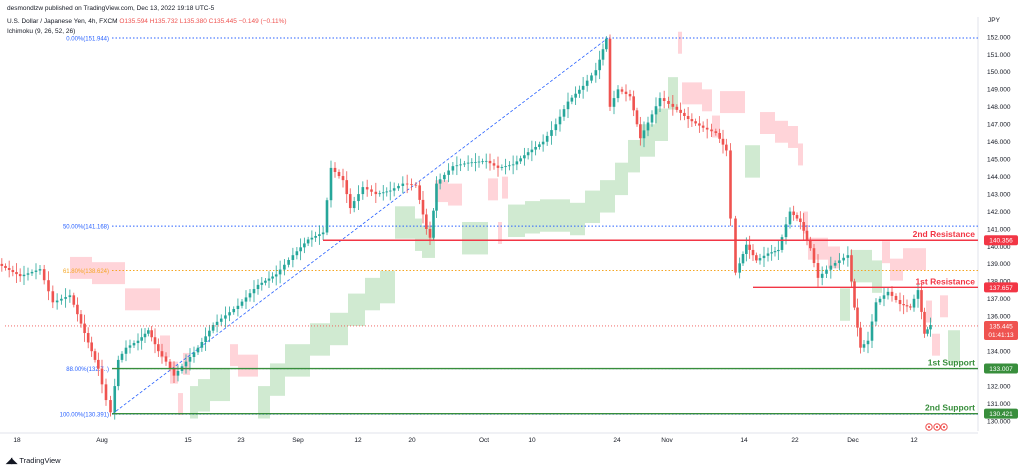 The height and width of the screenshot is (470, 1024). Describe the element at coordinates (667, 440) in the screenshot. I see `x-tick-label: Nov` at that location.